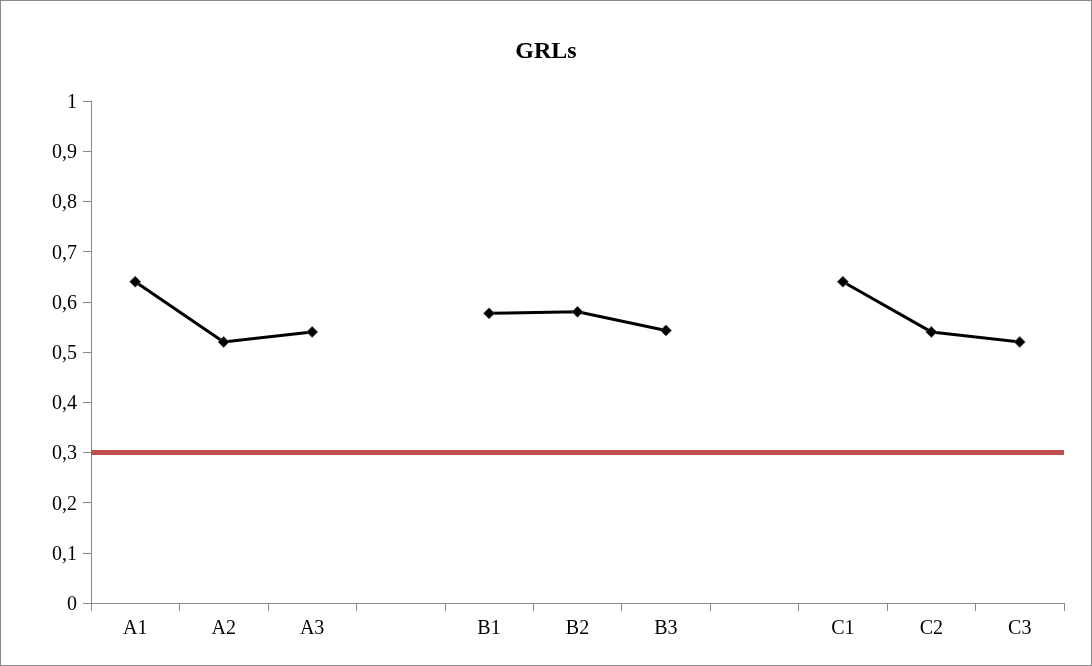  Describe the element at coordinates (64, 301) in the screenshot. I see `y-tick-label: 0,6` at that location.